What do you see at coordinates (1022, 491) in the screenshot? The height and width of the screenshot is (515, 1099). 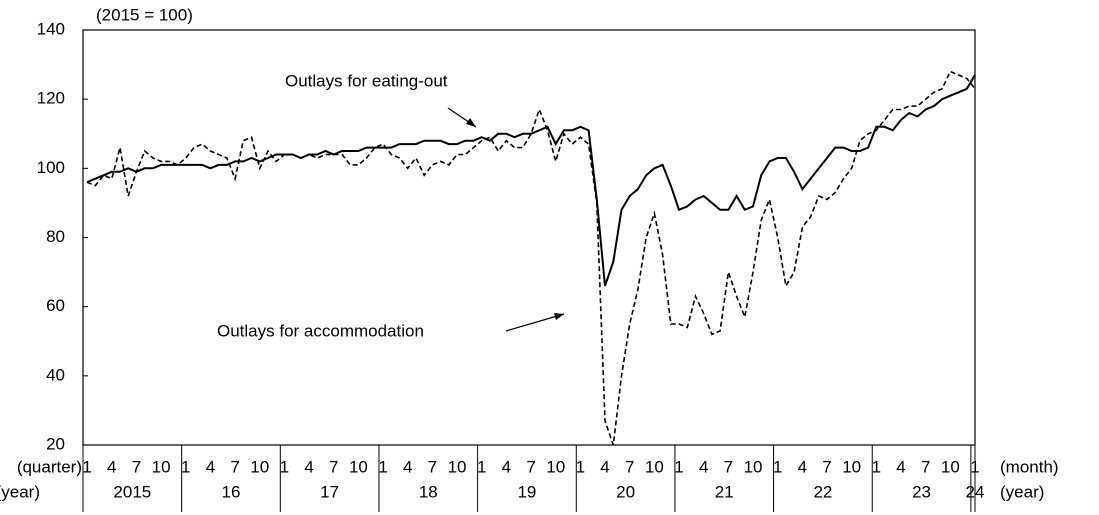 I see `year-unit-label: (year)` at bounding box center [1022, 491].